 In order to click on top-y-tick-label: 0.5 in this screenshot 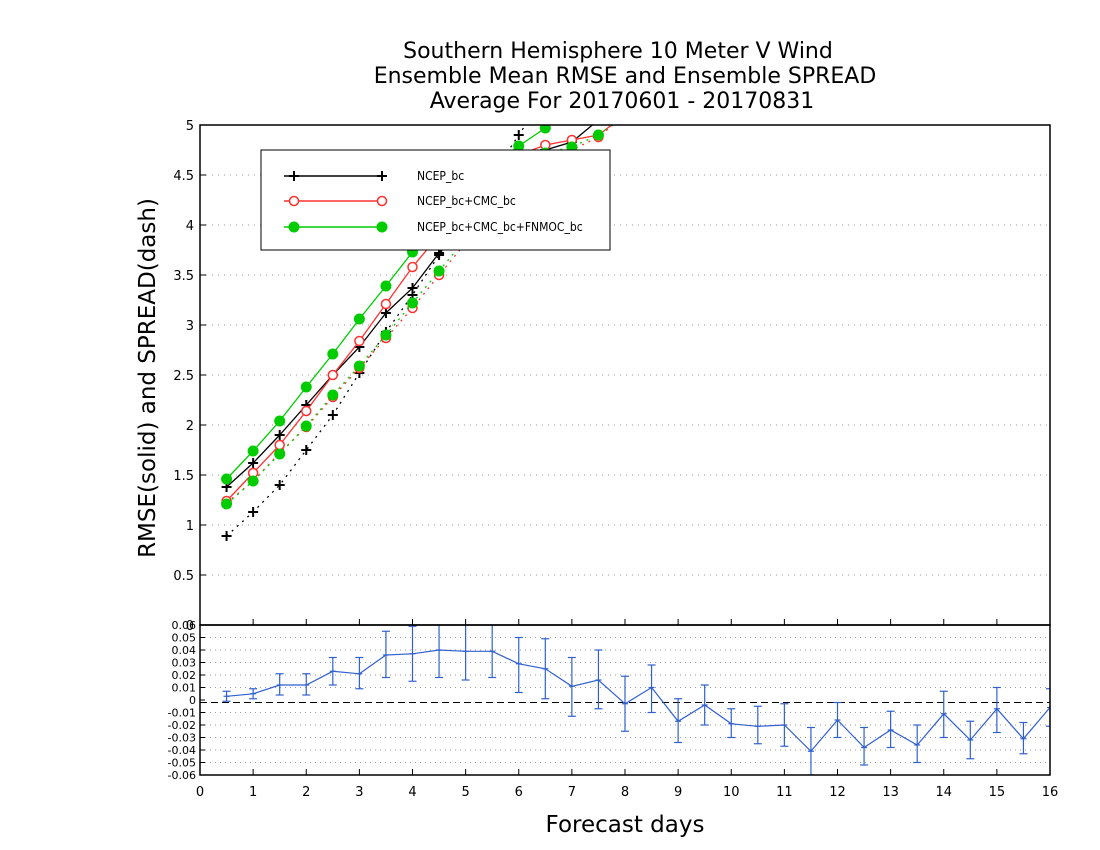, I will do `click(183, 576)`.